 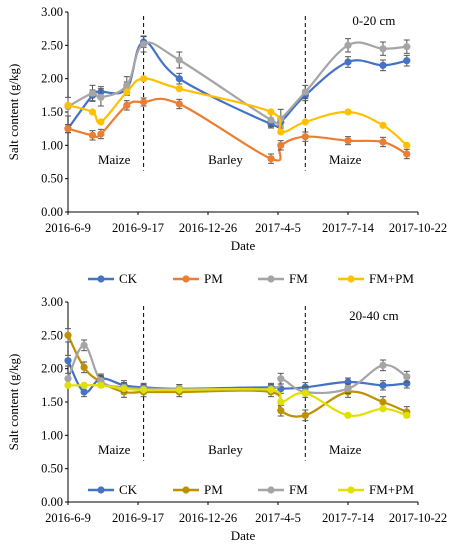 I want to click on series-ck, so click(x=237, y=85).